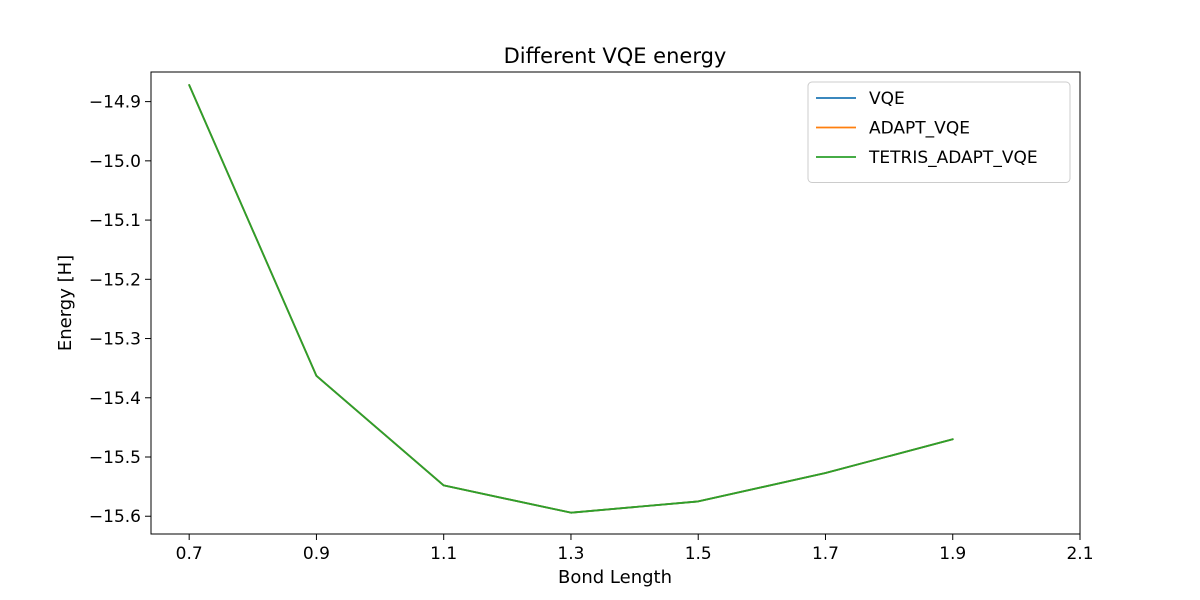  What do you see at coordinates (189, 554) in the screenshot?
I see `x-tick-label: 0.7` at bounding box center [189, 554].